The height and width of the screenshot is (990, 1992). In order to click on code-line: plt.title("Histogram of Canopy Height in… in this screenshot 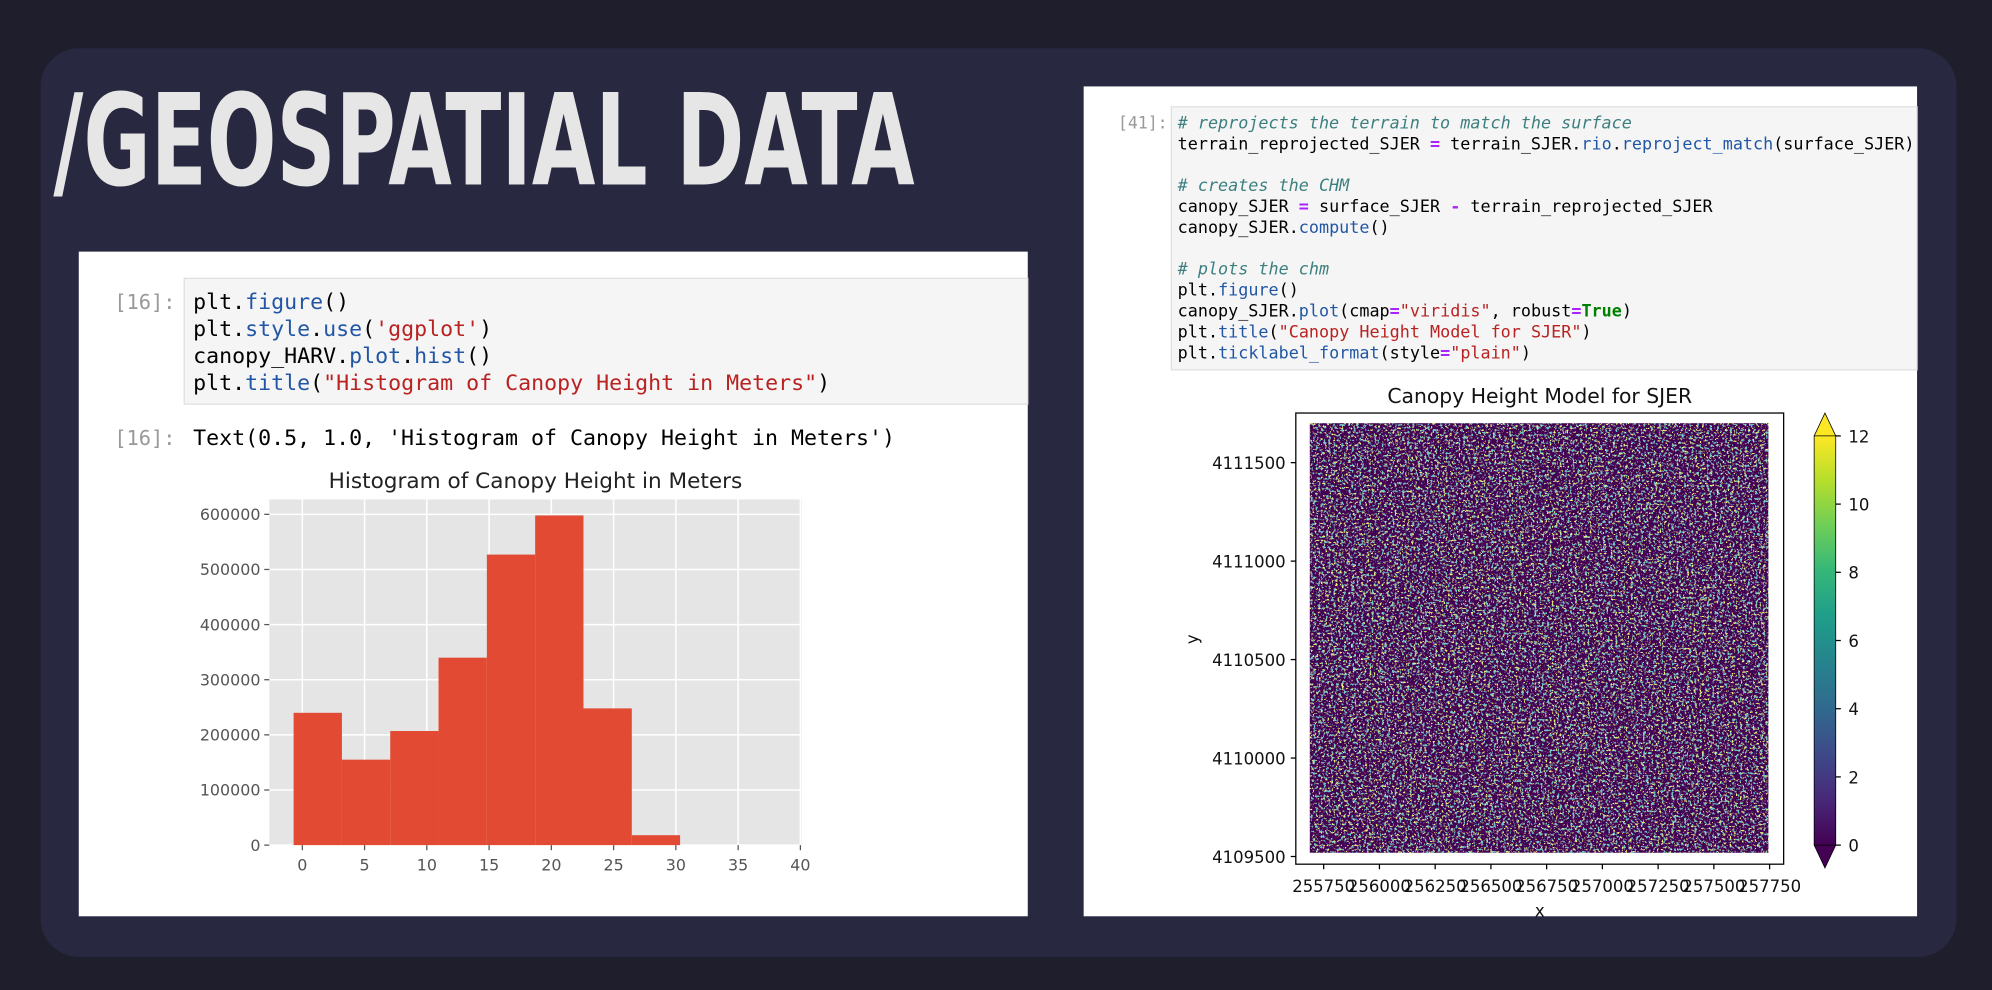, I will do `click(511, 383)`.